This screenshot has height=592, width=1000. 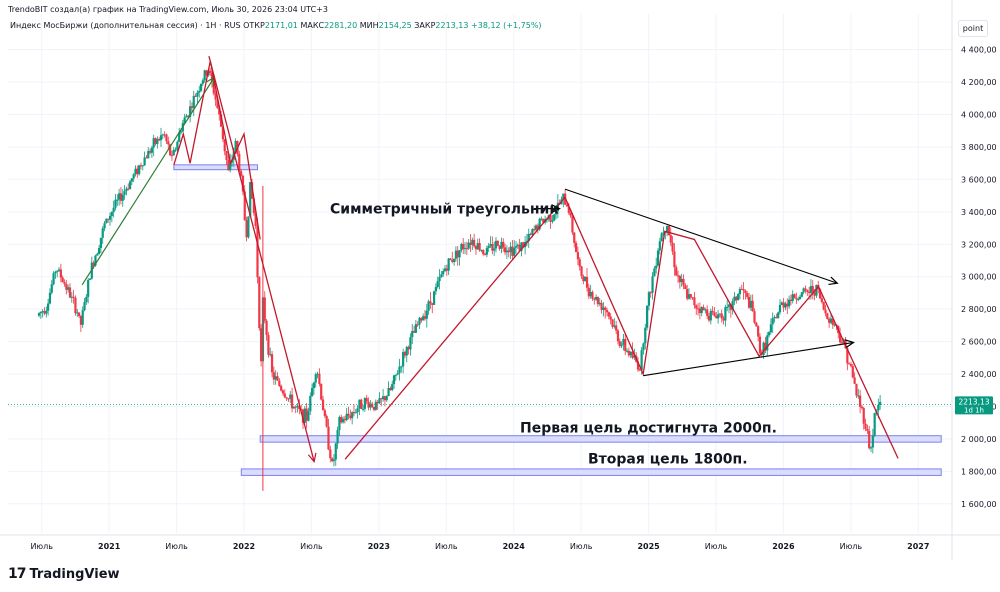 What do you see at coordinates (369, 25) in the screenshot?
I see `low-label: МИН` at bounding box center [369, 25].